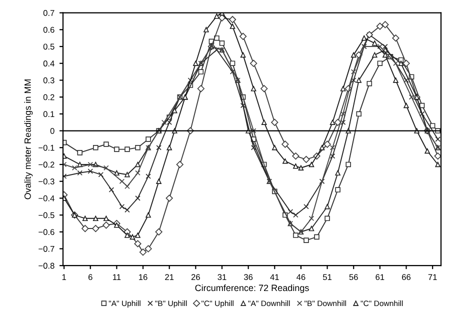  What do you see at coordinates (64, 277) in the screenshot?
I see `x-tick-label: 1` at bounding box center [64, 277].